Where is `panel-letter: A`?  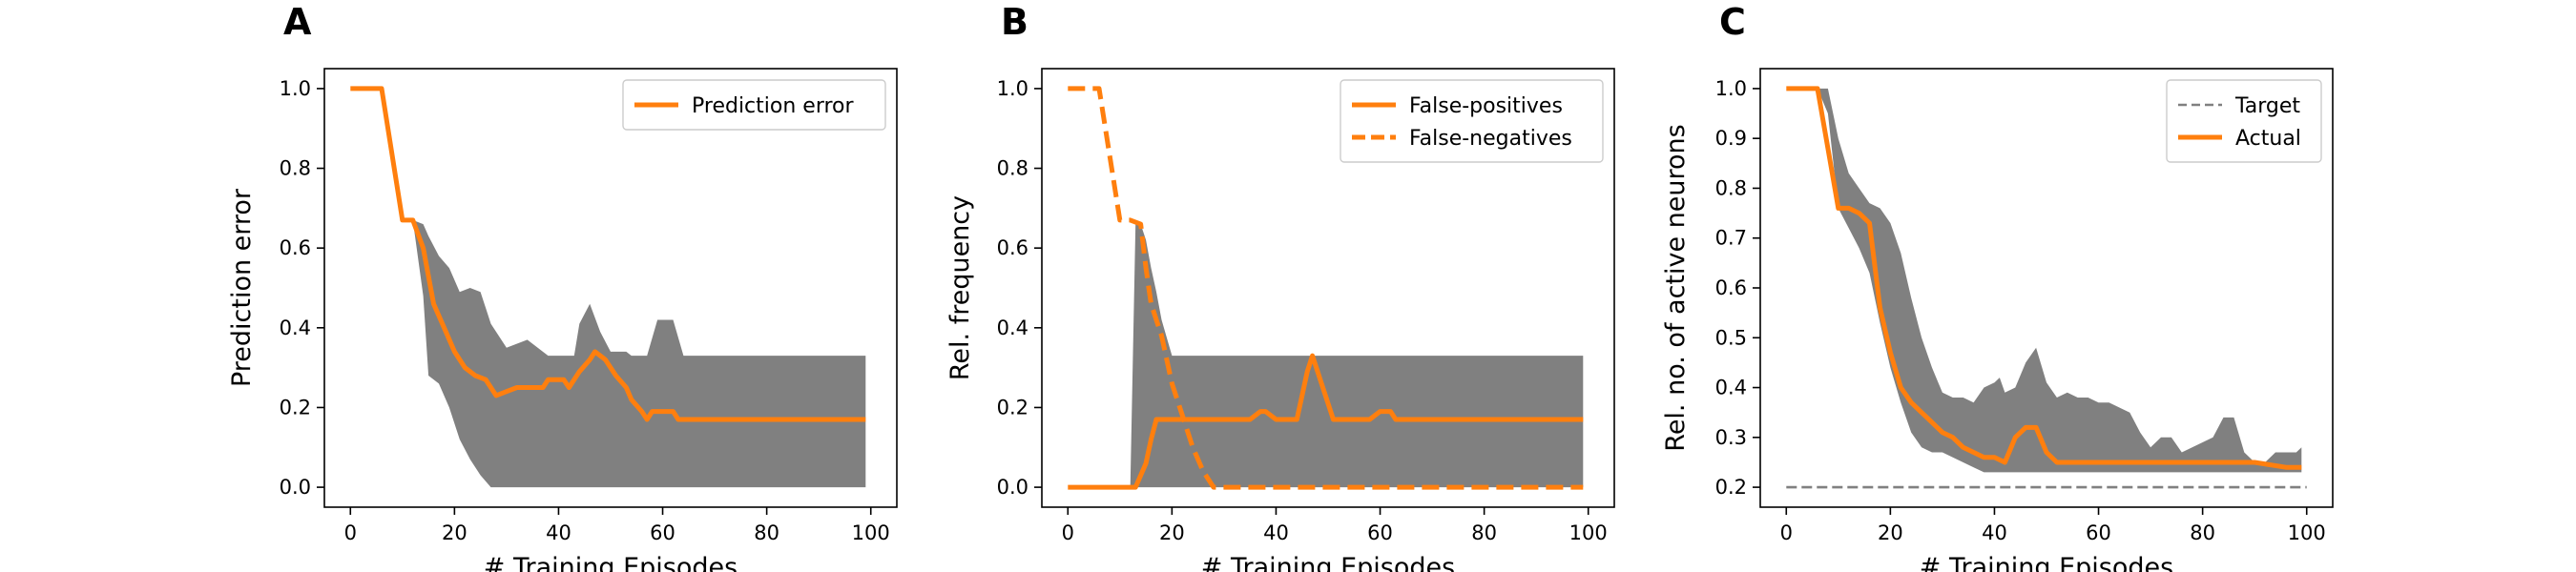 panel-letter: A is located at coordinates (297, 22).